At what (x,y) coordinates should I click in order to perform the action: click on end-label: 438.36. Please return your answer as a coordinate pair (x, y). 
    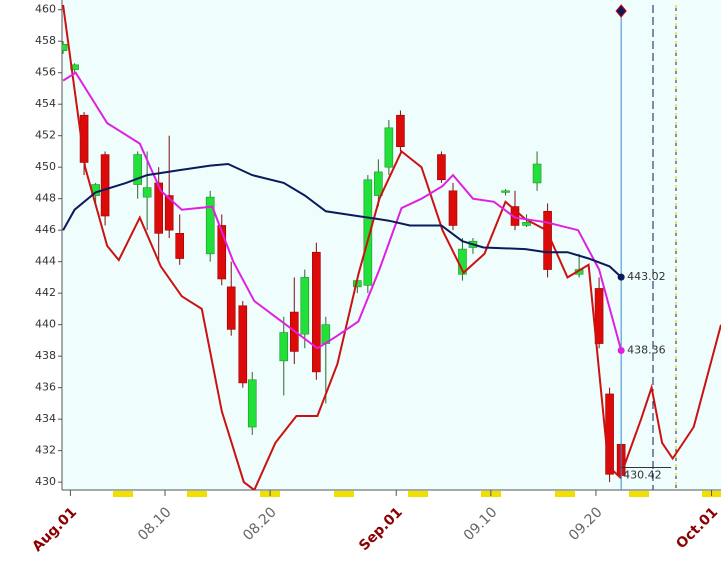
    Looking at the image, I should click on (646, 349).